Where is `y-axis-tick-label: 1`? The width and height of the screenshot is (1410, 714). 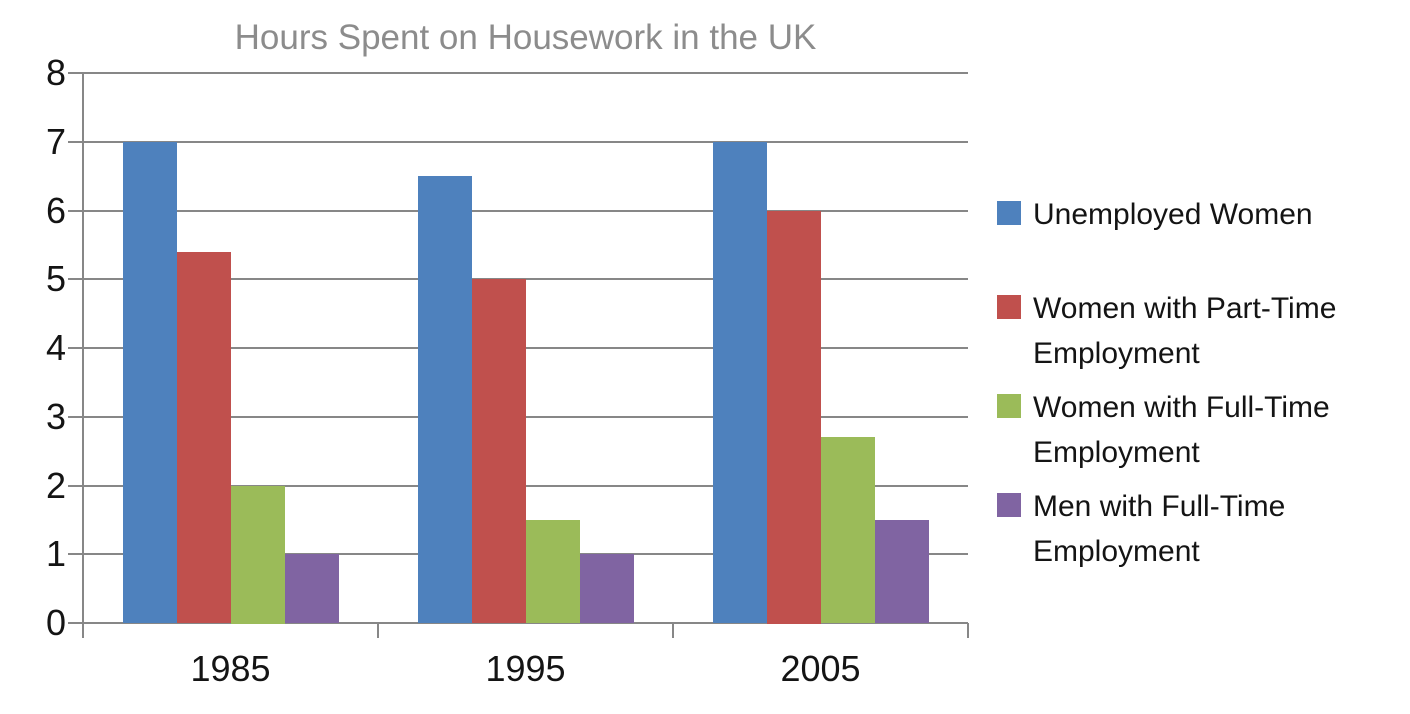 y-axis-tick-label: 1 is located at coordinates (55, 554).